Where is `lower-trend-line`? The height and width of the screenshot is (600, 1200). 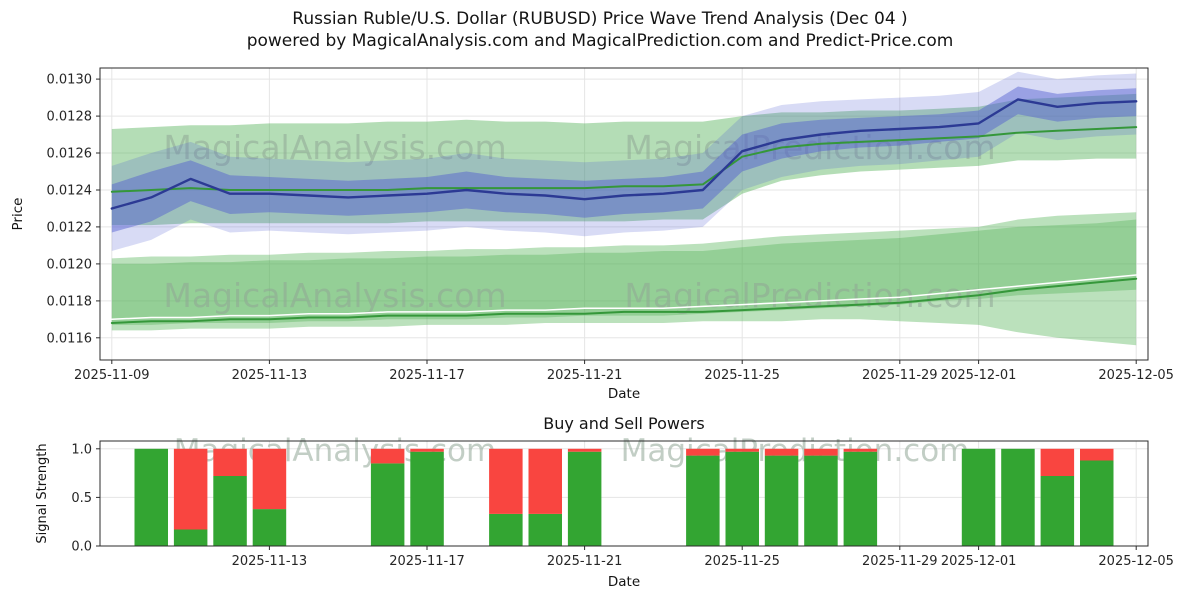 lower-trend-line is located at coordinates (624, 300).